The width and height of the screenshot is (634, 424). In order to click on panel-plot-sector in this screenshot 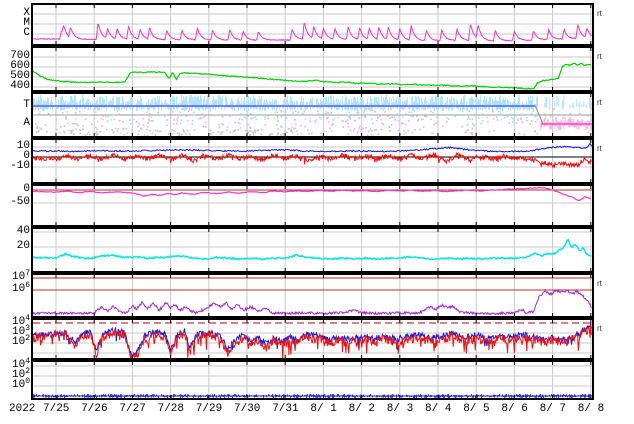, I will do `click(312, 115)`.